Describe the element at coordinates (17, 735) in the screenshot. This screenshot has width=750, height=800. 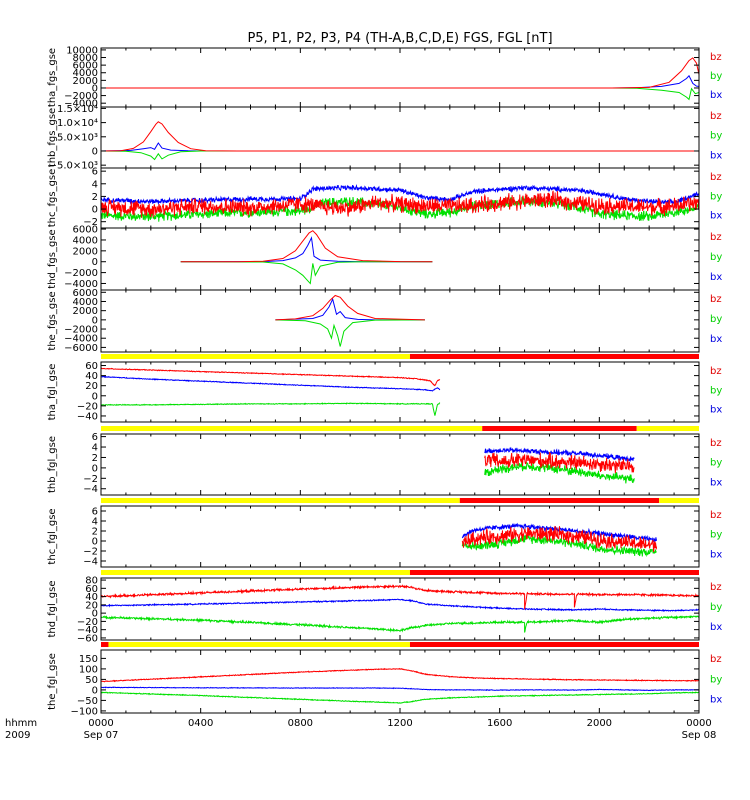
I see `time-axis-label-year: 2009` at that location.